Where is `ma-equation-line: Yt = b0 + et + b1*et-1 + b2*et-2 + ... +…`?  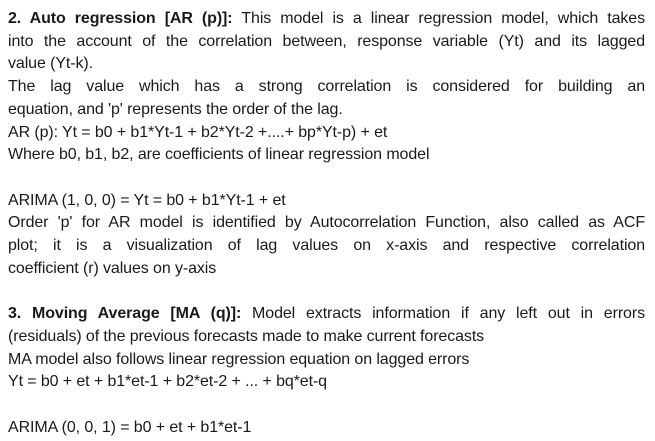 ma-equation-line: Yt = b0 + et + b1*et-1 + b2*et-2 + ... +… is located at coordinates (326, 382).